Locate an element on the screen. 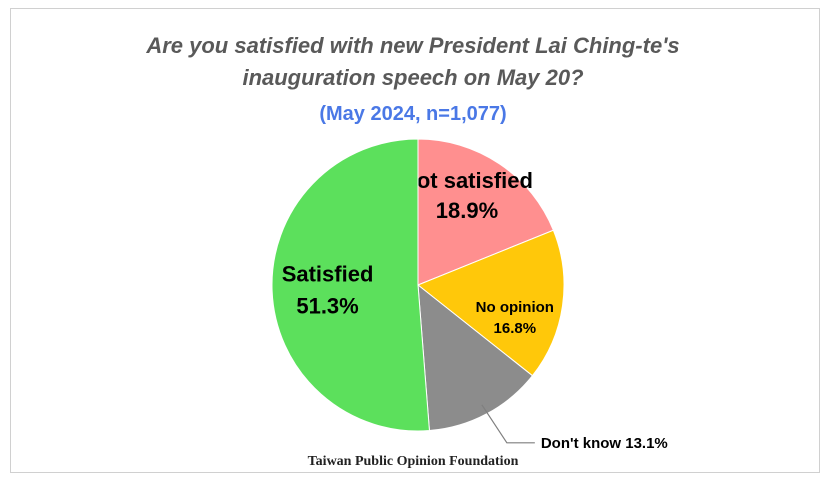  slice-label-satisfied: Satisfied is located at coordinates (328, 273).